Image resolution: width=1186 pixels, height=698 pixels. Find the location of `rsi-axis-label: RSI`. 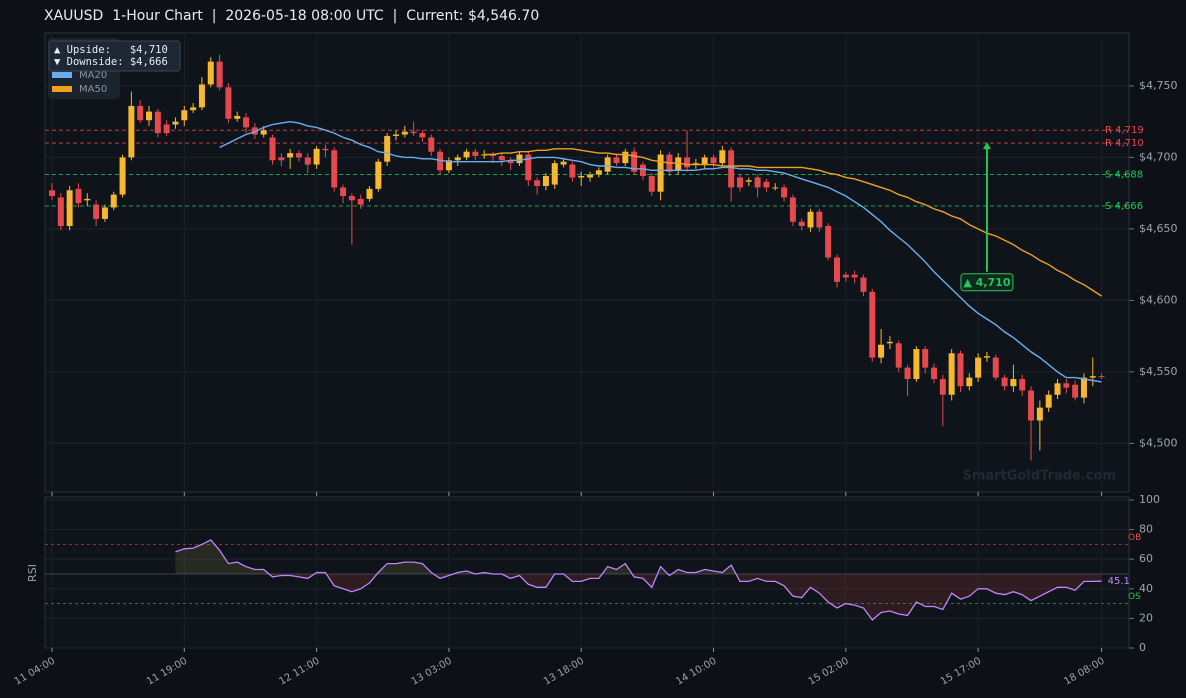

rsi-axis-label: RSI is located at coordinates (32, 573).